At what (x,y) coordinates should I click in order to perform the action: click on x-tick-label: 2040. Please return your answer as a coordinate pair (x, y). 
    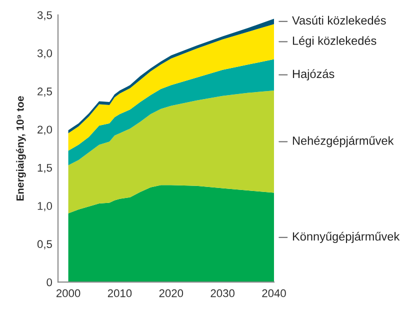
    Looking at the image, I should click on (274, 293).